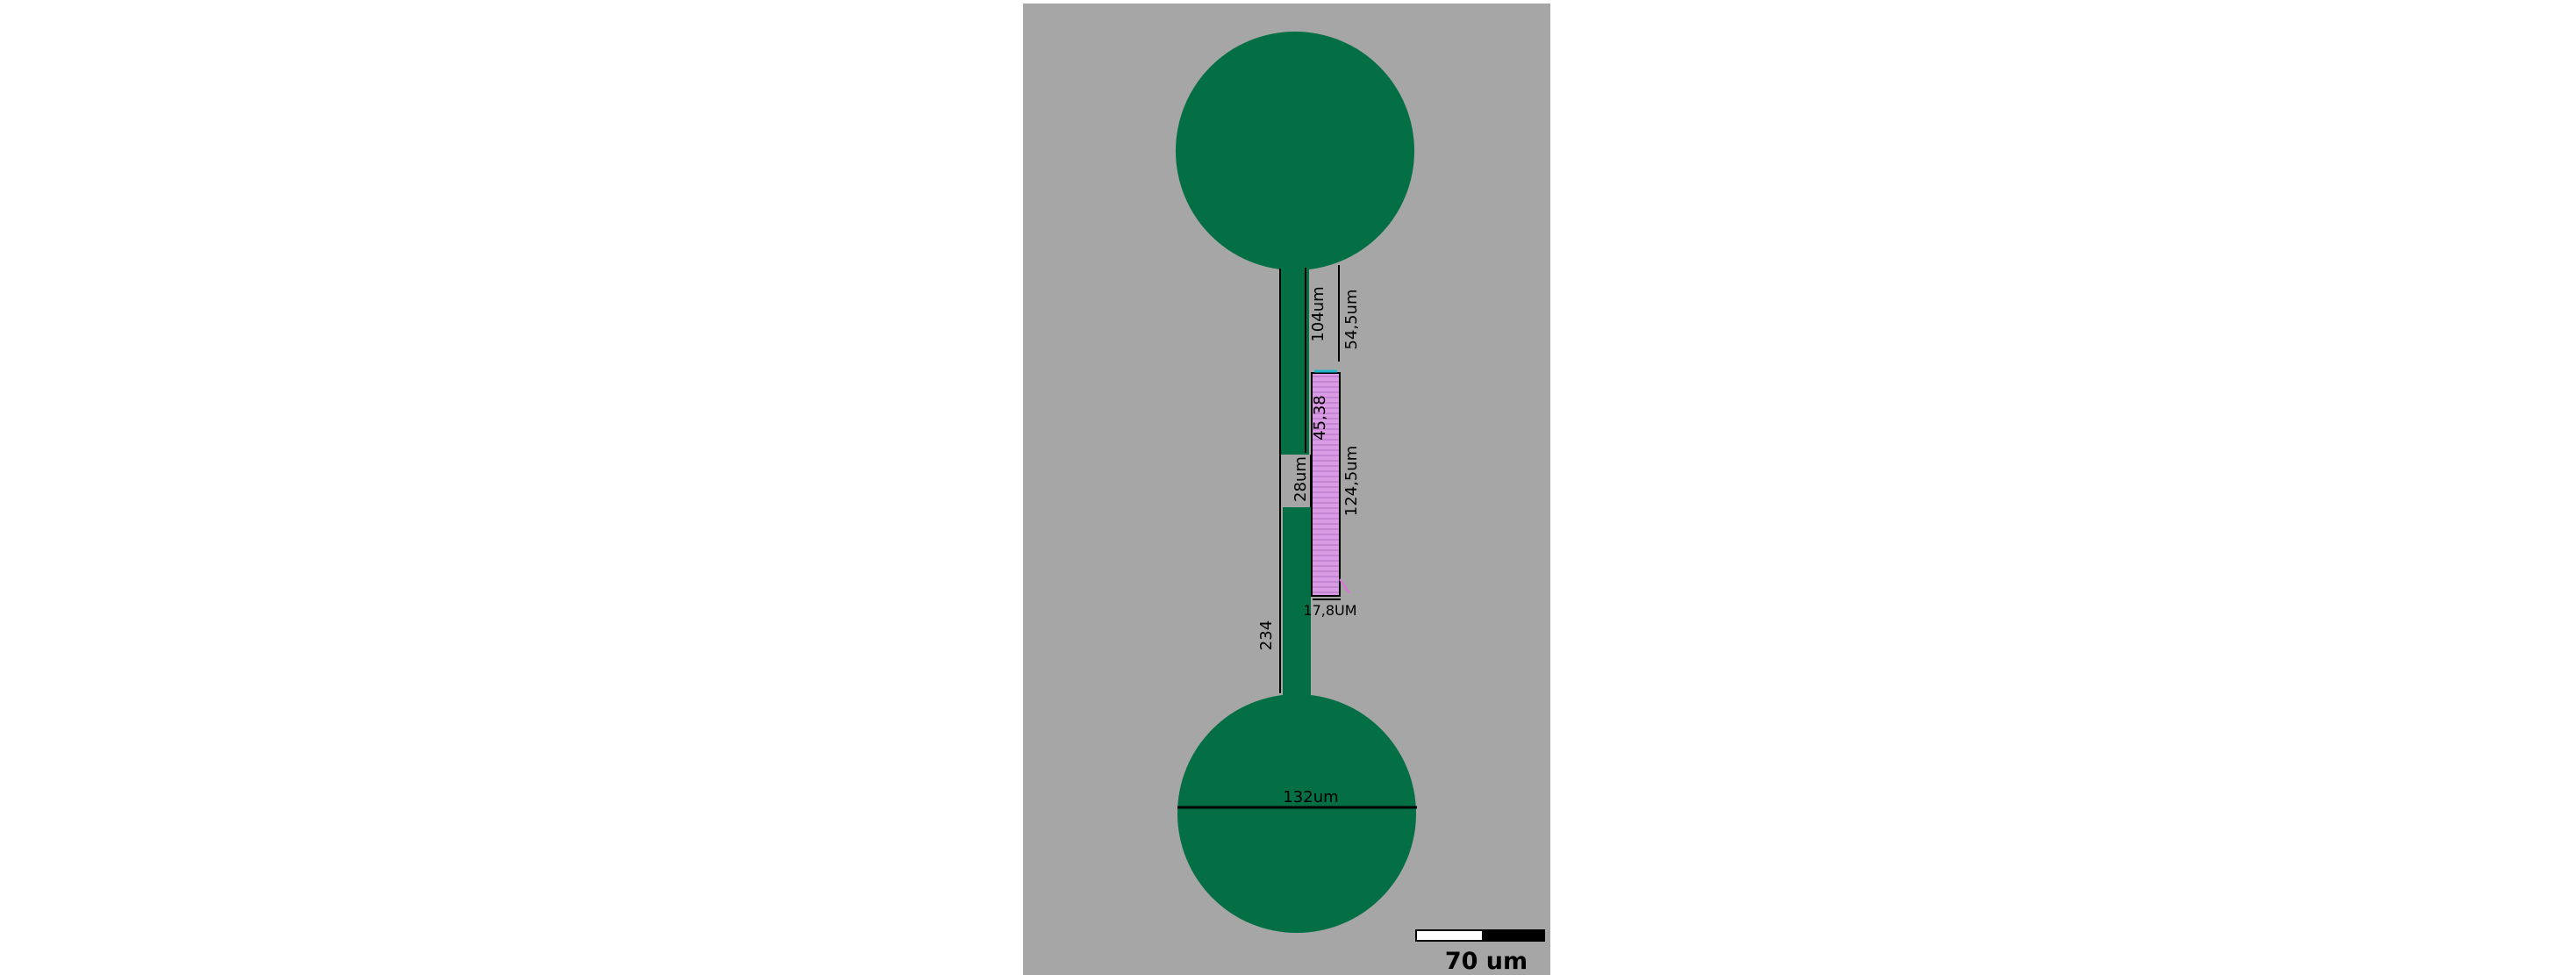 The width and height of the screenshot is (2576, 975). What do you see at coordinates (1449, 936) in the screenshot?
I see `scale-bar-white-segment` at bounding box center [1449, 936].